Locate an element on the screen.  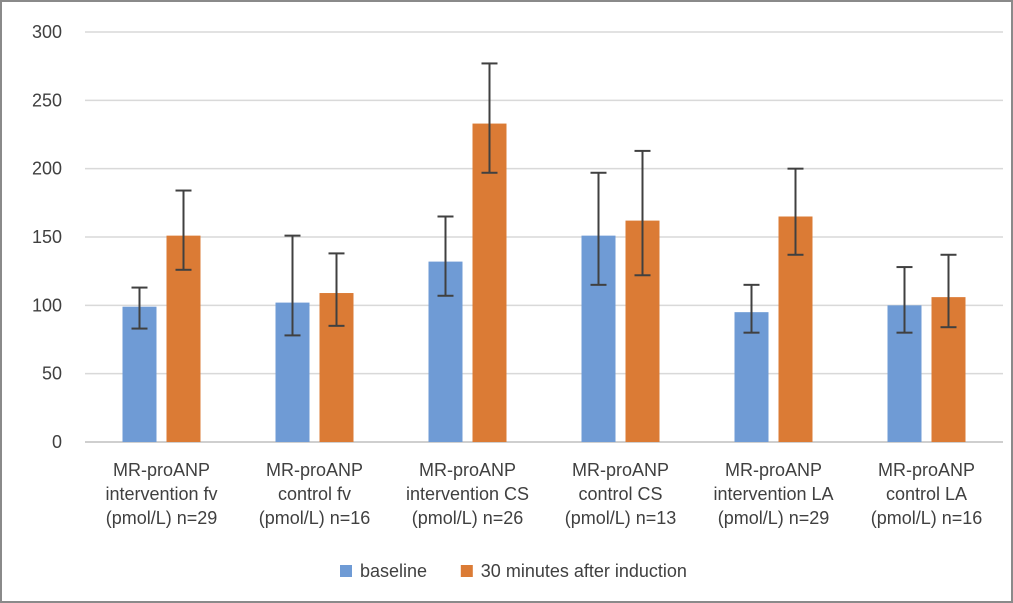
y-tick-label: 0 is located at coordinates (57, 442).